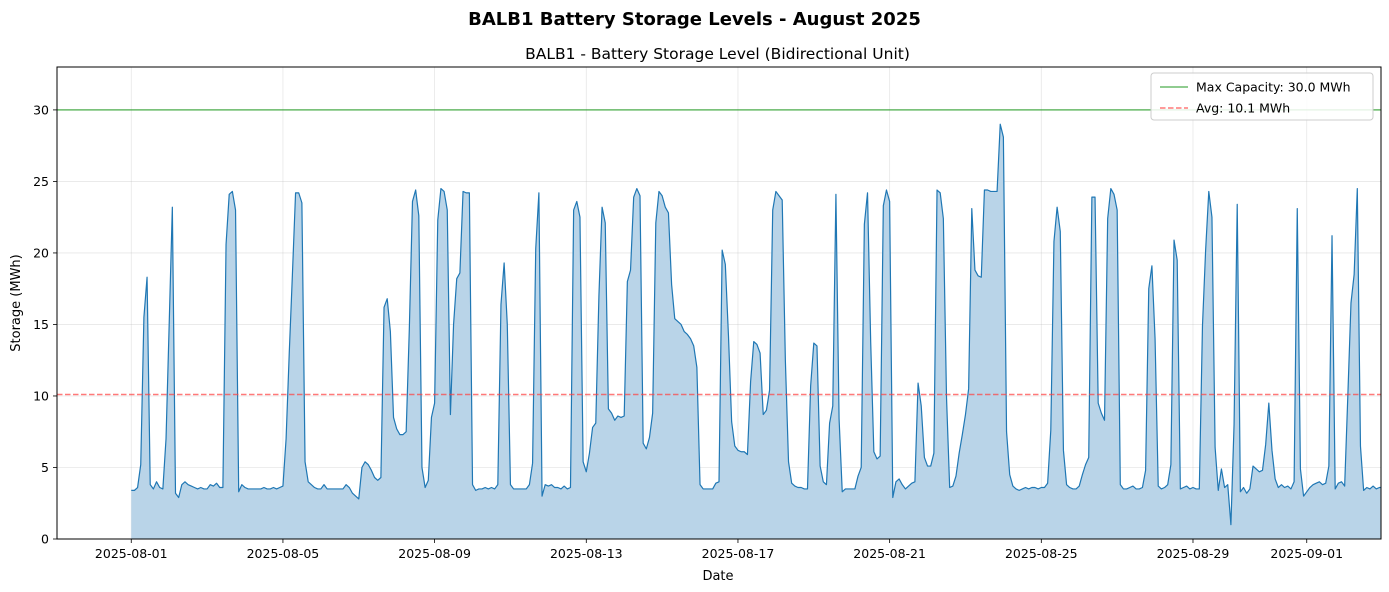 The width and height of the screenshot is (1389, 592). I want to click on legend-label-max-capacity: Max Capacity: 30.0 MWh, so click(1273, 87).